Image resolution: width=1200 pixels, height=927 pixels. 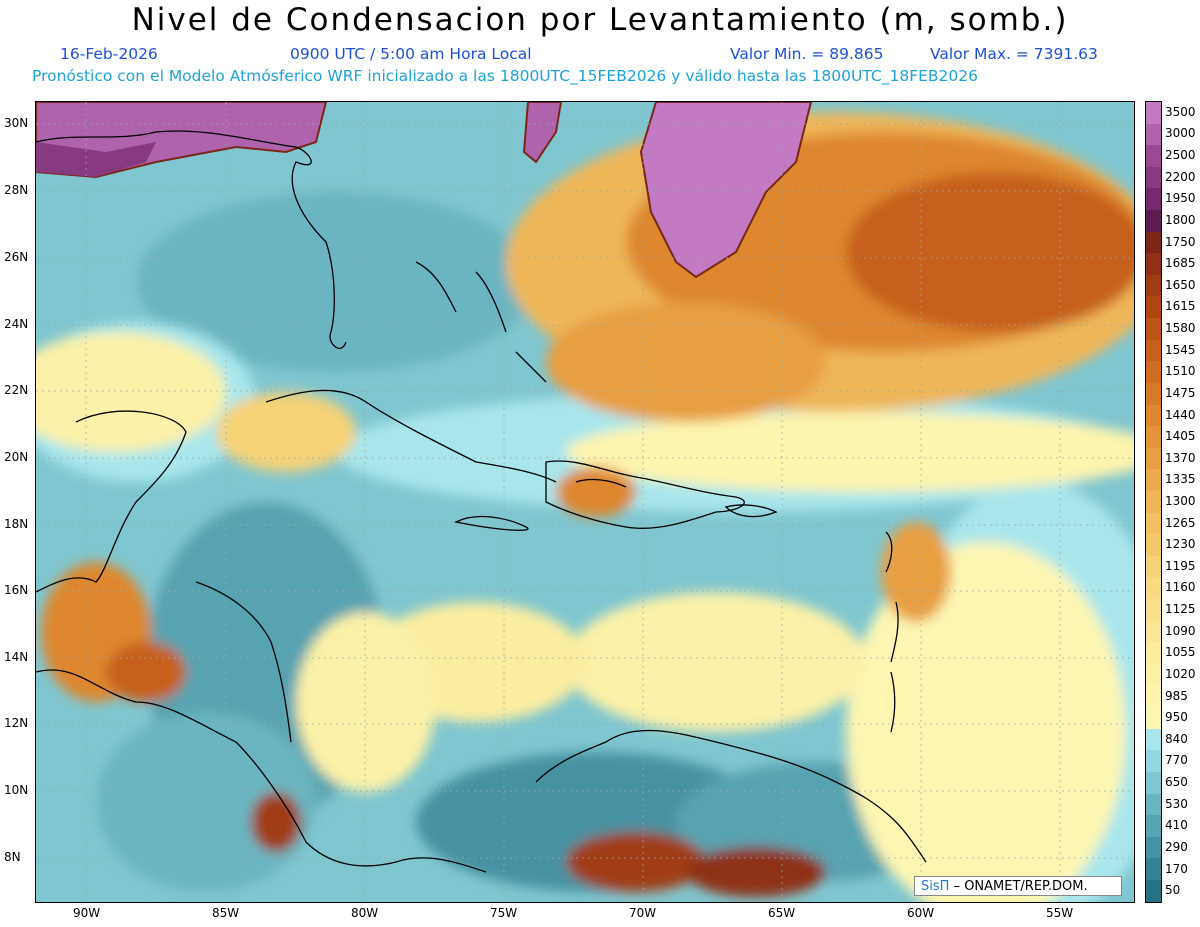 What do you see at coordinates (921, 913) in the screenshot?
I see `lon-label: 60W` at bounding box center [921, 913].